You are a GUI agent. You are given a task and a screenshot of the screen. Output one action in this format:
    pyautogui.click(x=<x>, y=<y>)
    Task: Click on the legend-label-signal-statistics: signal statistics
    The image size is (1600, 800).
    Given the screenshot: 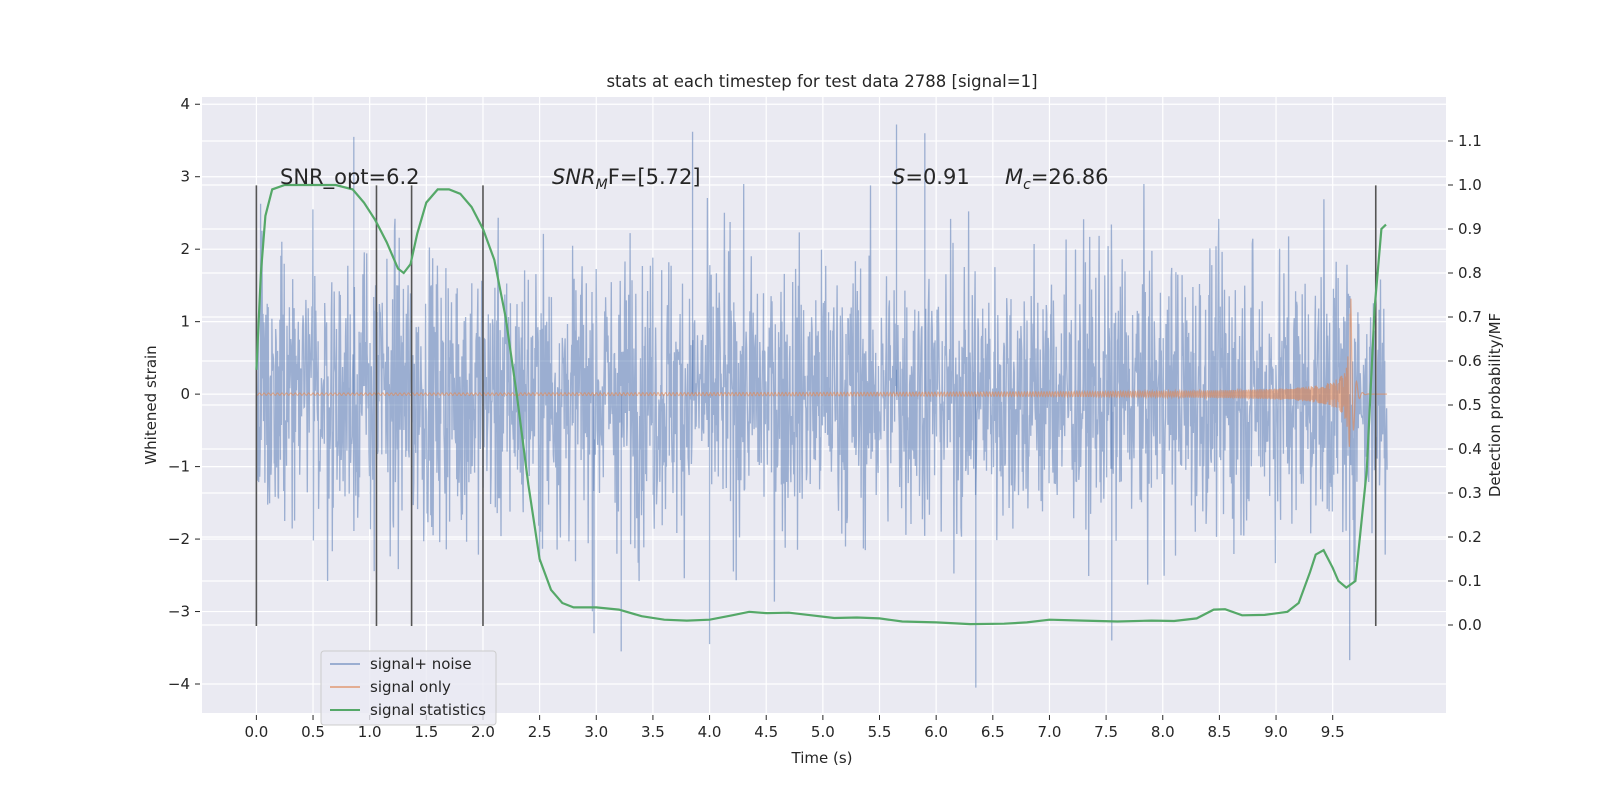 What is the action you would take?
    pyautogui.click(x=428, y=710)
    